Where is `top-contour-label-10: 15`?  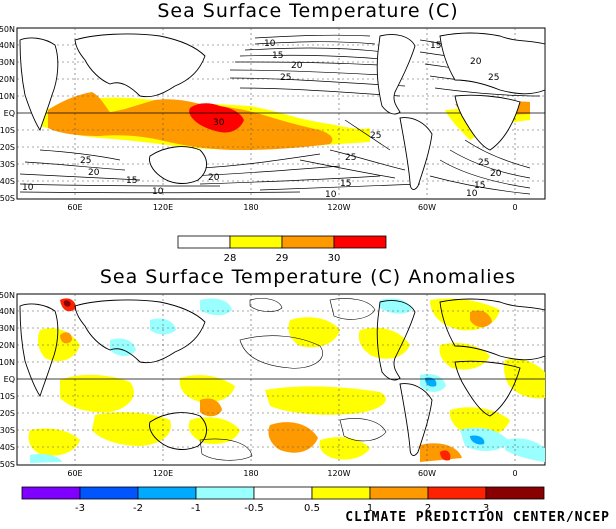
top-contour-label-10: 15 is located at coordinates (131, 181).